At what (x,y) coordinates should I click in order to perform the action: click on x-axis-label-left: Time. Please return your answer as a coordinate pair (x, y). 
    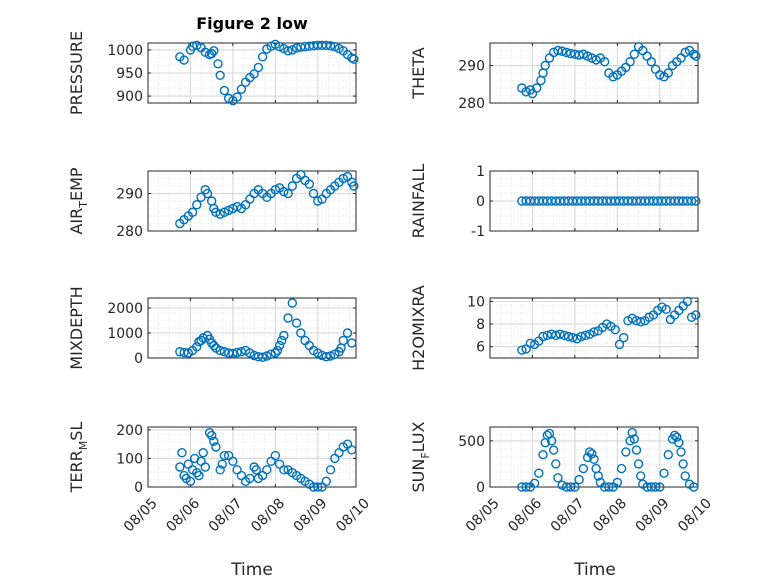
    Looking at the image, I should click on (251, 570).